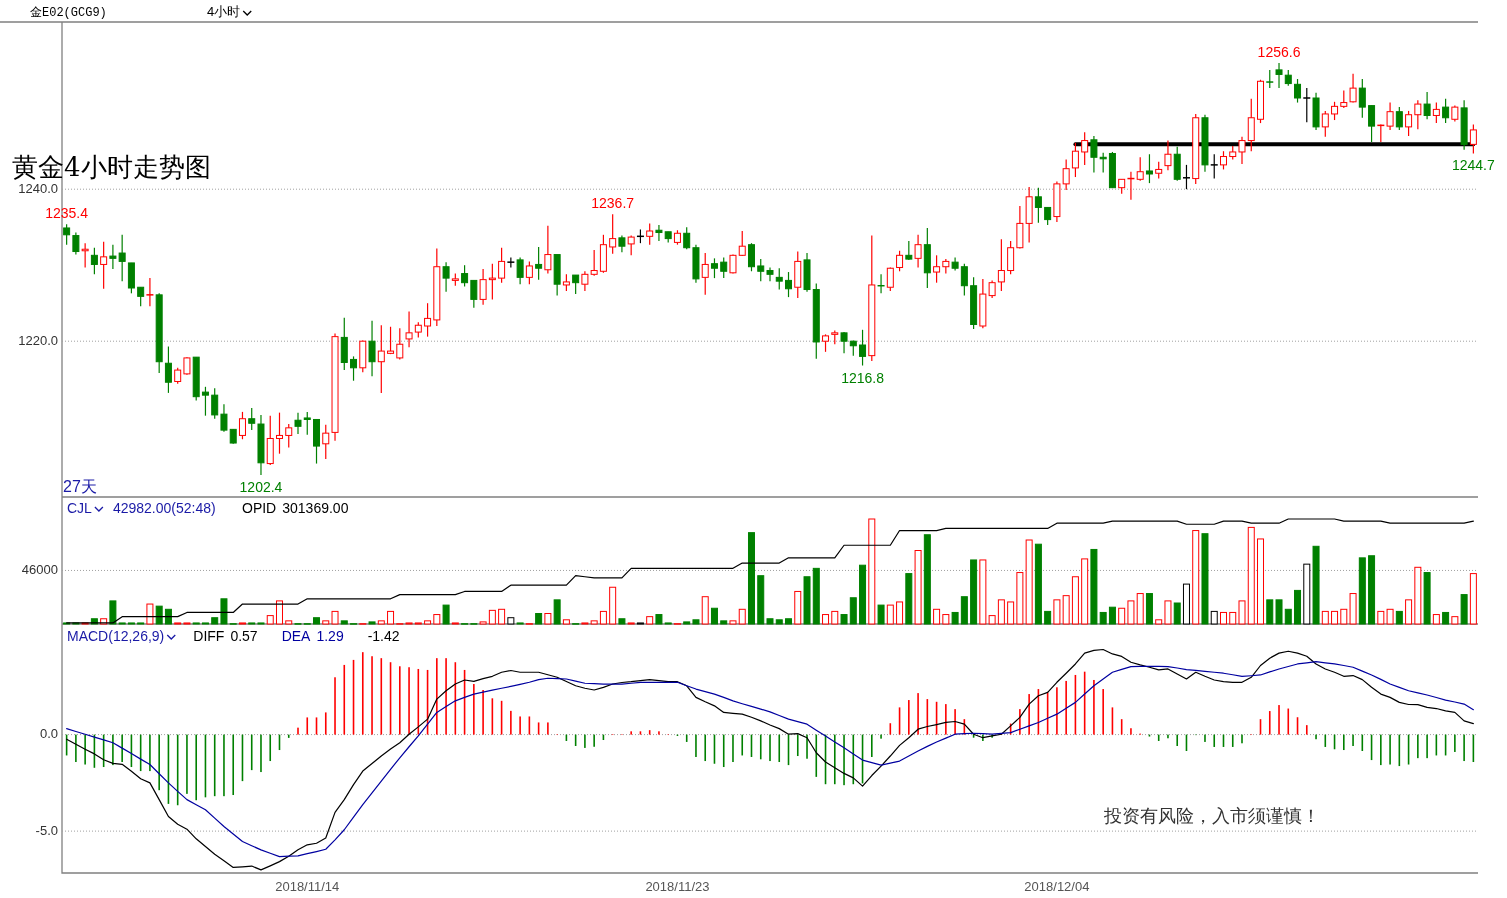  Describe the element at coordinates (677, 886) in the screenshot. I see `x-tick-label: 2018/11/23` at that location.